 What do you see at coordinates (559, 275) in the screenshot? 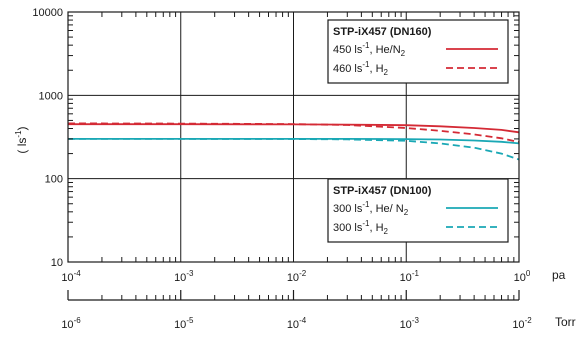
I see `x-unit-primary: pa` at bounding box center [559, 275].